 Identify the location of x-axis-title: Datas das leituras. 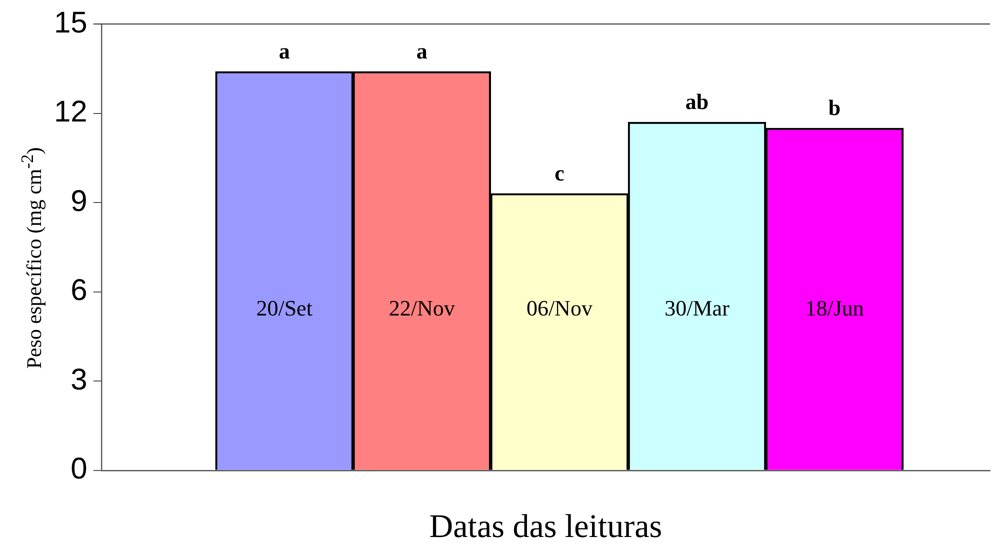
(545, 526).